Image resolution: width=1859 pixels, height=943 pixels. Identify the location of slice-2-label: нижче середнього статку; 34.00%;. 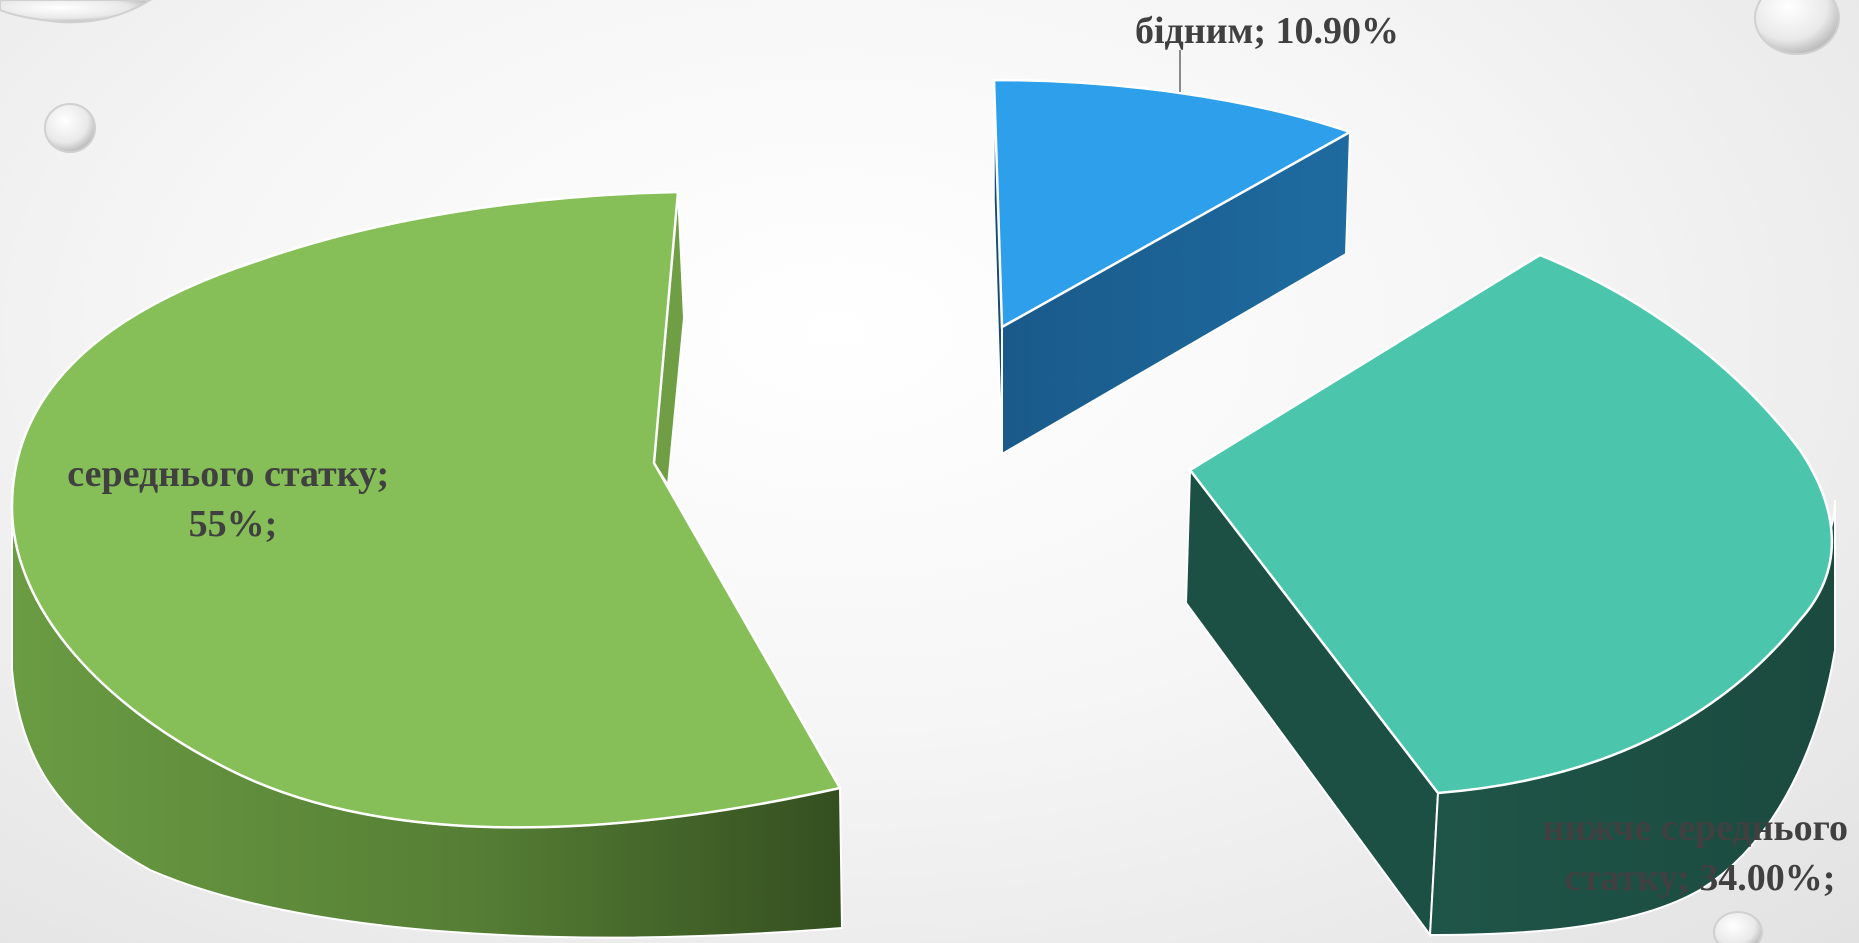
(1700, 853).